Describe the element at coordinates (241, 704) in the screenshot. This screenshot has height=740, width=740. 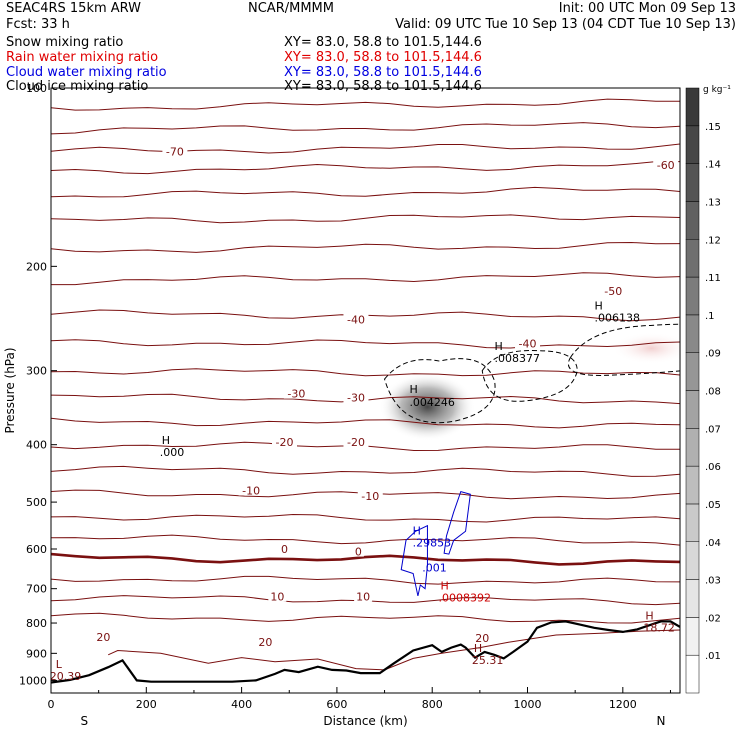
I see `x-tick-label: 400` at that location.